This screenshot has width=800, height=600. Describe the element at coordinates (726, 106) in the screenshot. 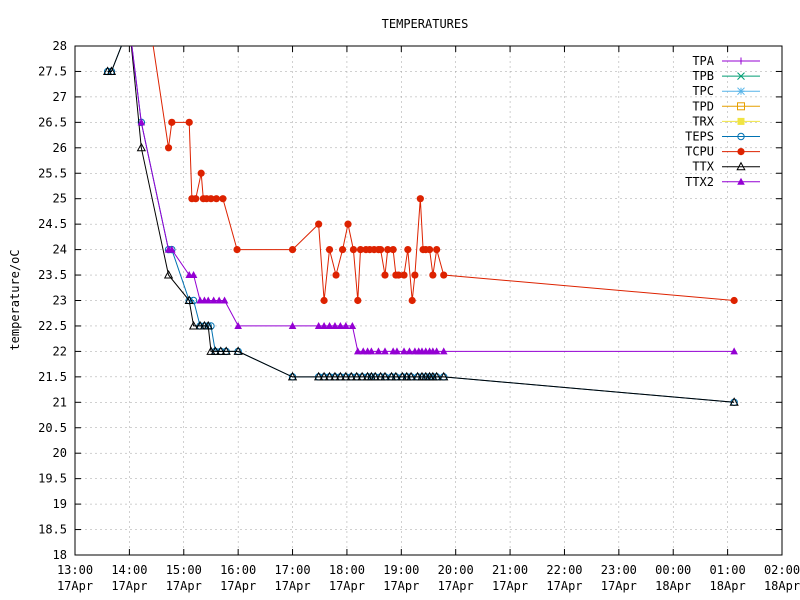

I see `legend-tpd: TPD` at that location.